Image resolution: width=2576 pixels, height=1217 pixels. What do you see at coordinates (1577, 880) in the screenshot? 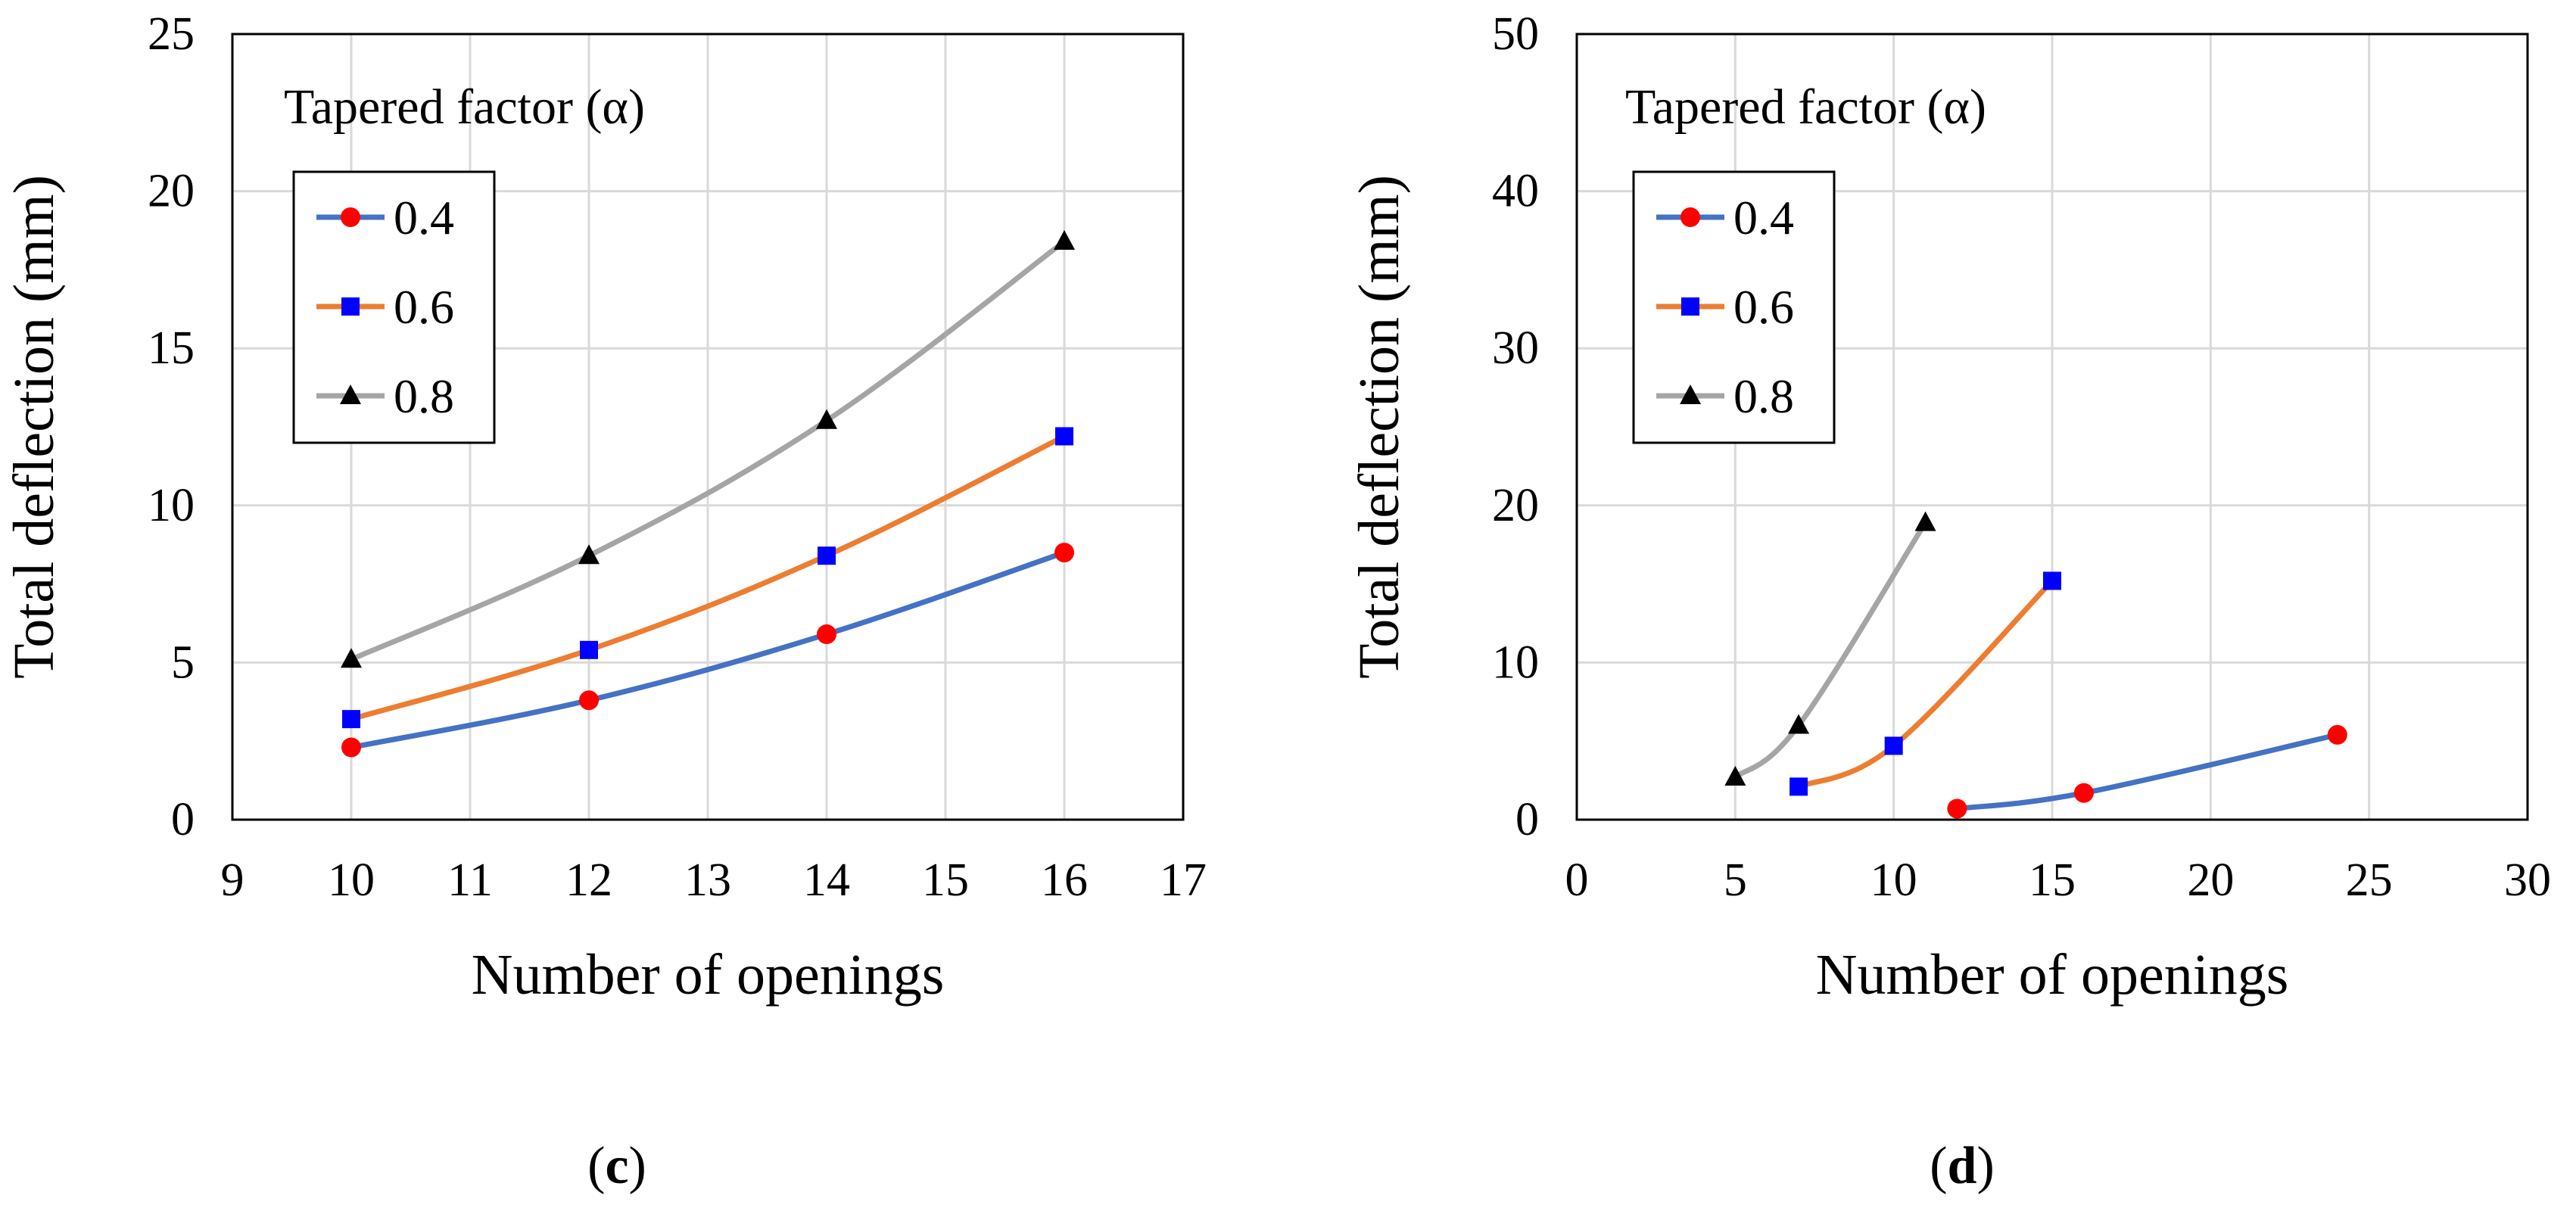
I see `x-tick-label: 0` at bounding box center [1577, 880].